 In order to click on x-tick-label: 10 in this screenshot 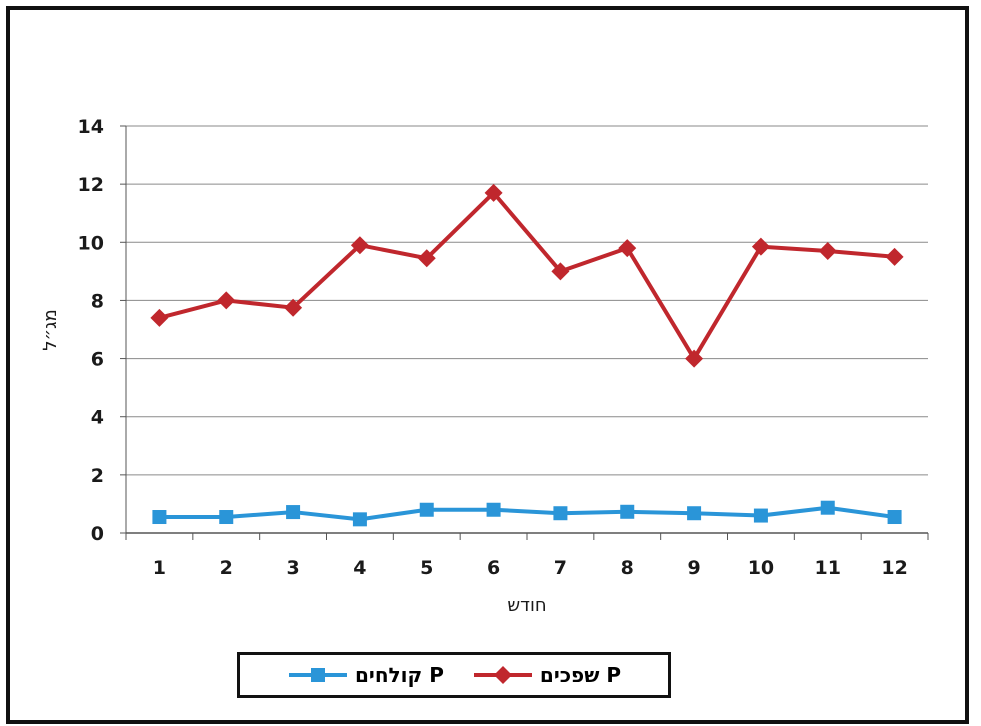, I will do `click(761, 568)`.